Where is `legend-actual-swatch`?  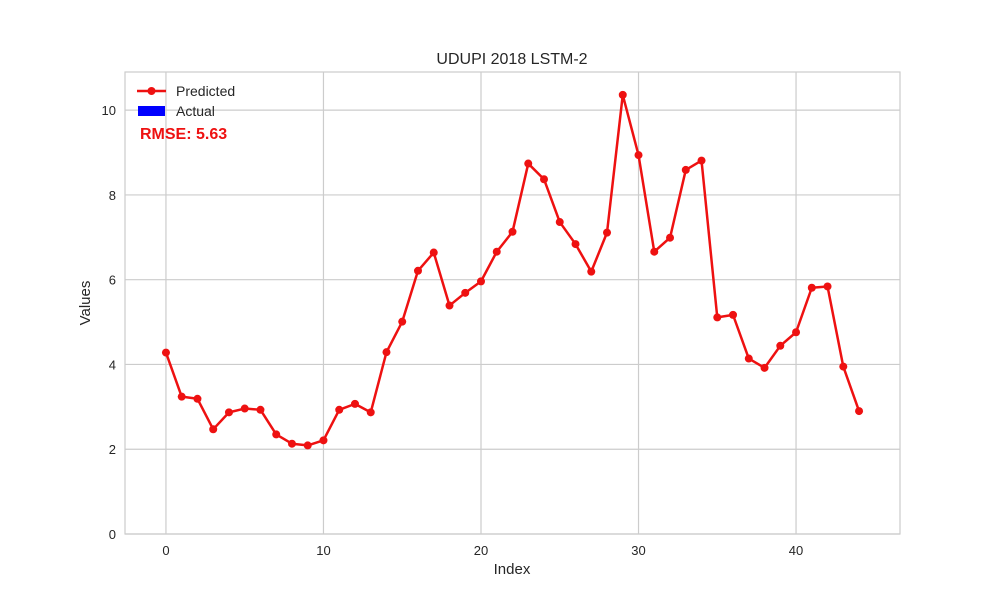 legend-actual-swatch is located at coordinates (151, 111).